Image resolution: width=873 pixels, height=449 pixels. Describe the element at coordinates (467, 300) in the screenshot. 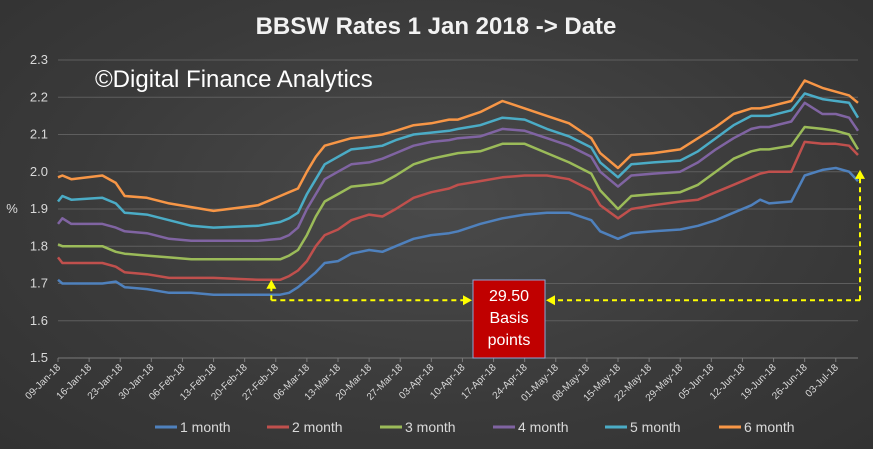

I see `arrowhead-right` at that location.